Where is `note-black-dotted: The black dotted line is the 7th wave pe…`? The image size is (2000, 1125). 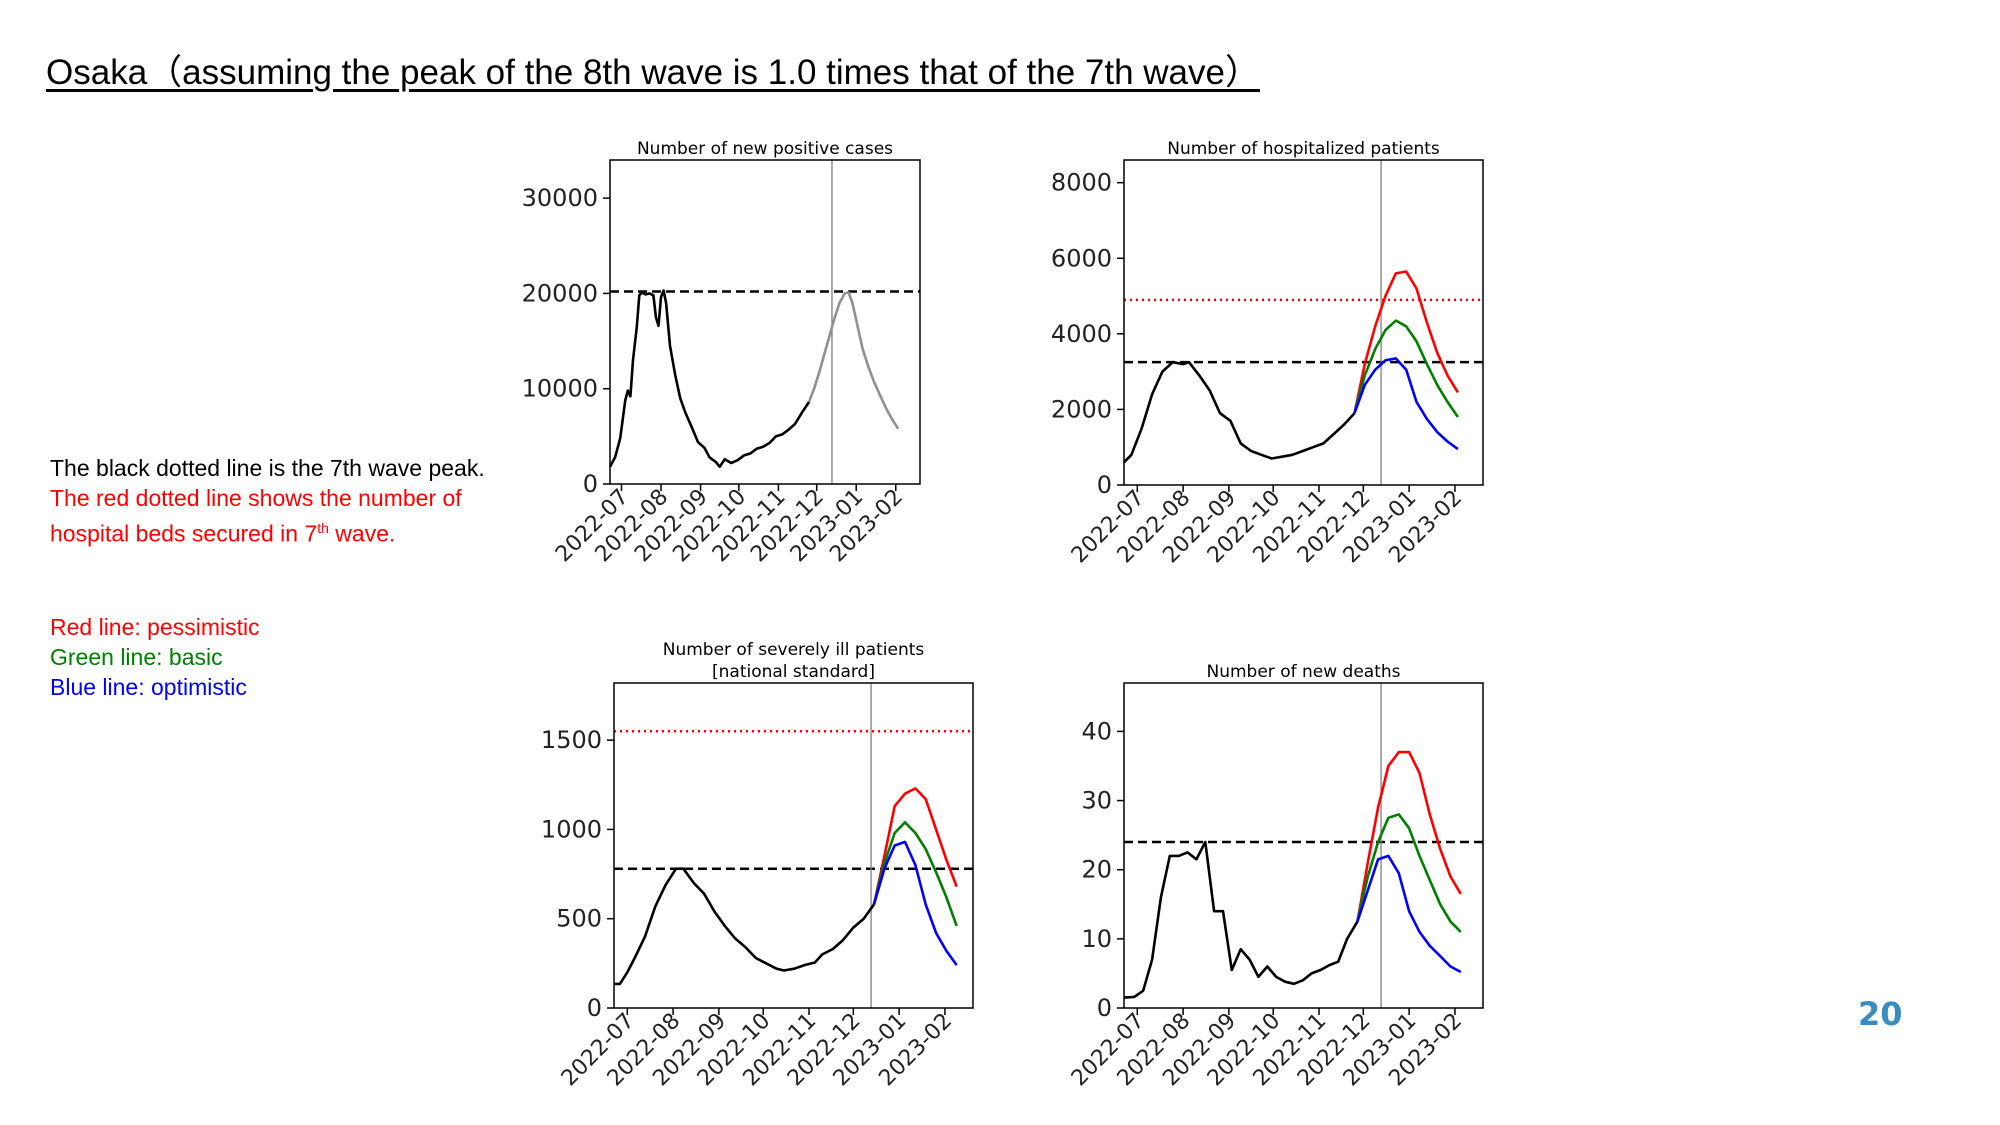
note-black-dotted: The black dotted line is the 7th wave pe… is located at coordinates (267, 468).